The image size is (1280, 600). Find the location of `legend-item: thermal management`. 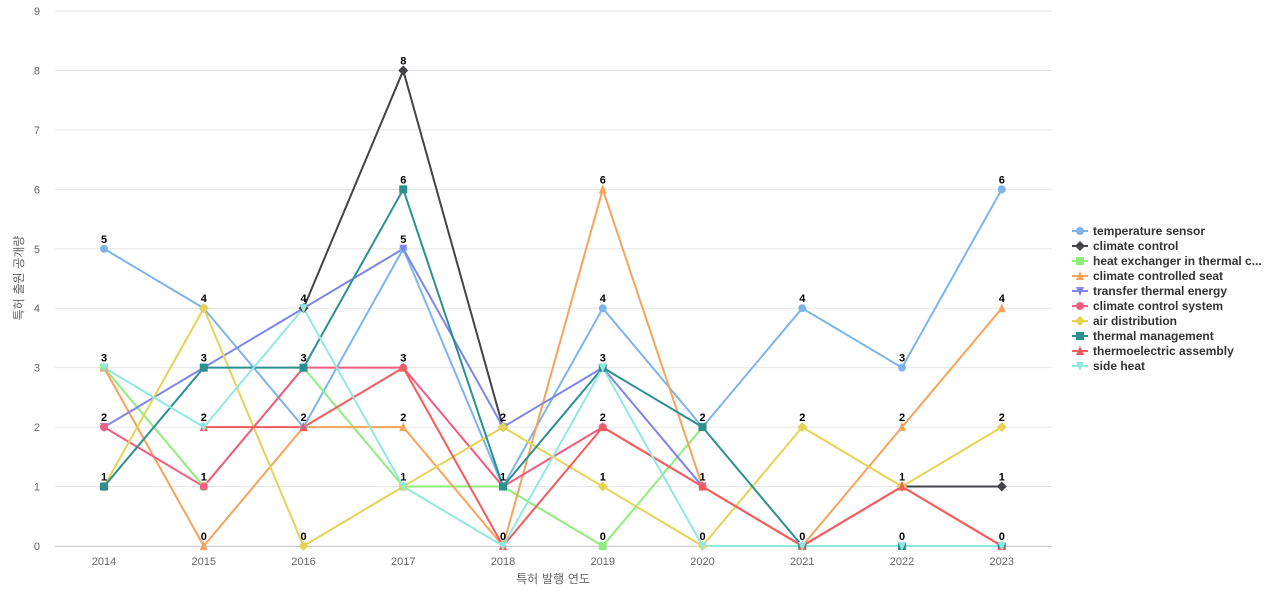

legend-item: thermal management is located at coordinates (1143, 336).